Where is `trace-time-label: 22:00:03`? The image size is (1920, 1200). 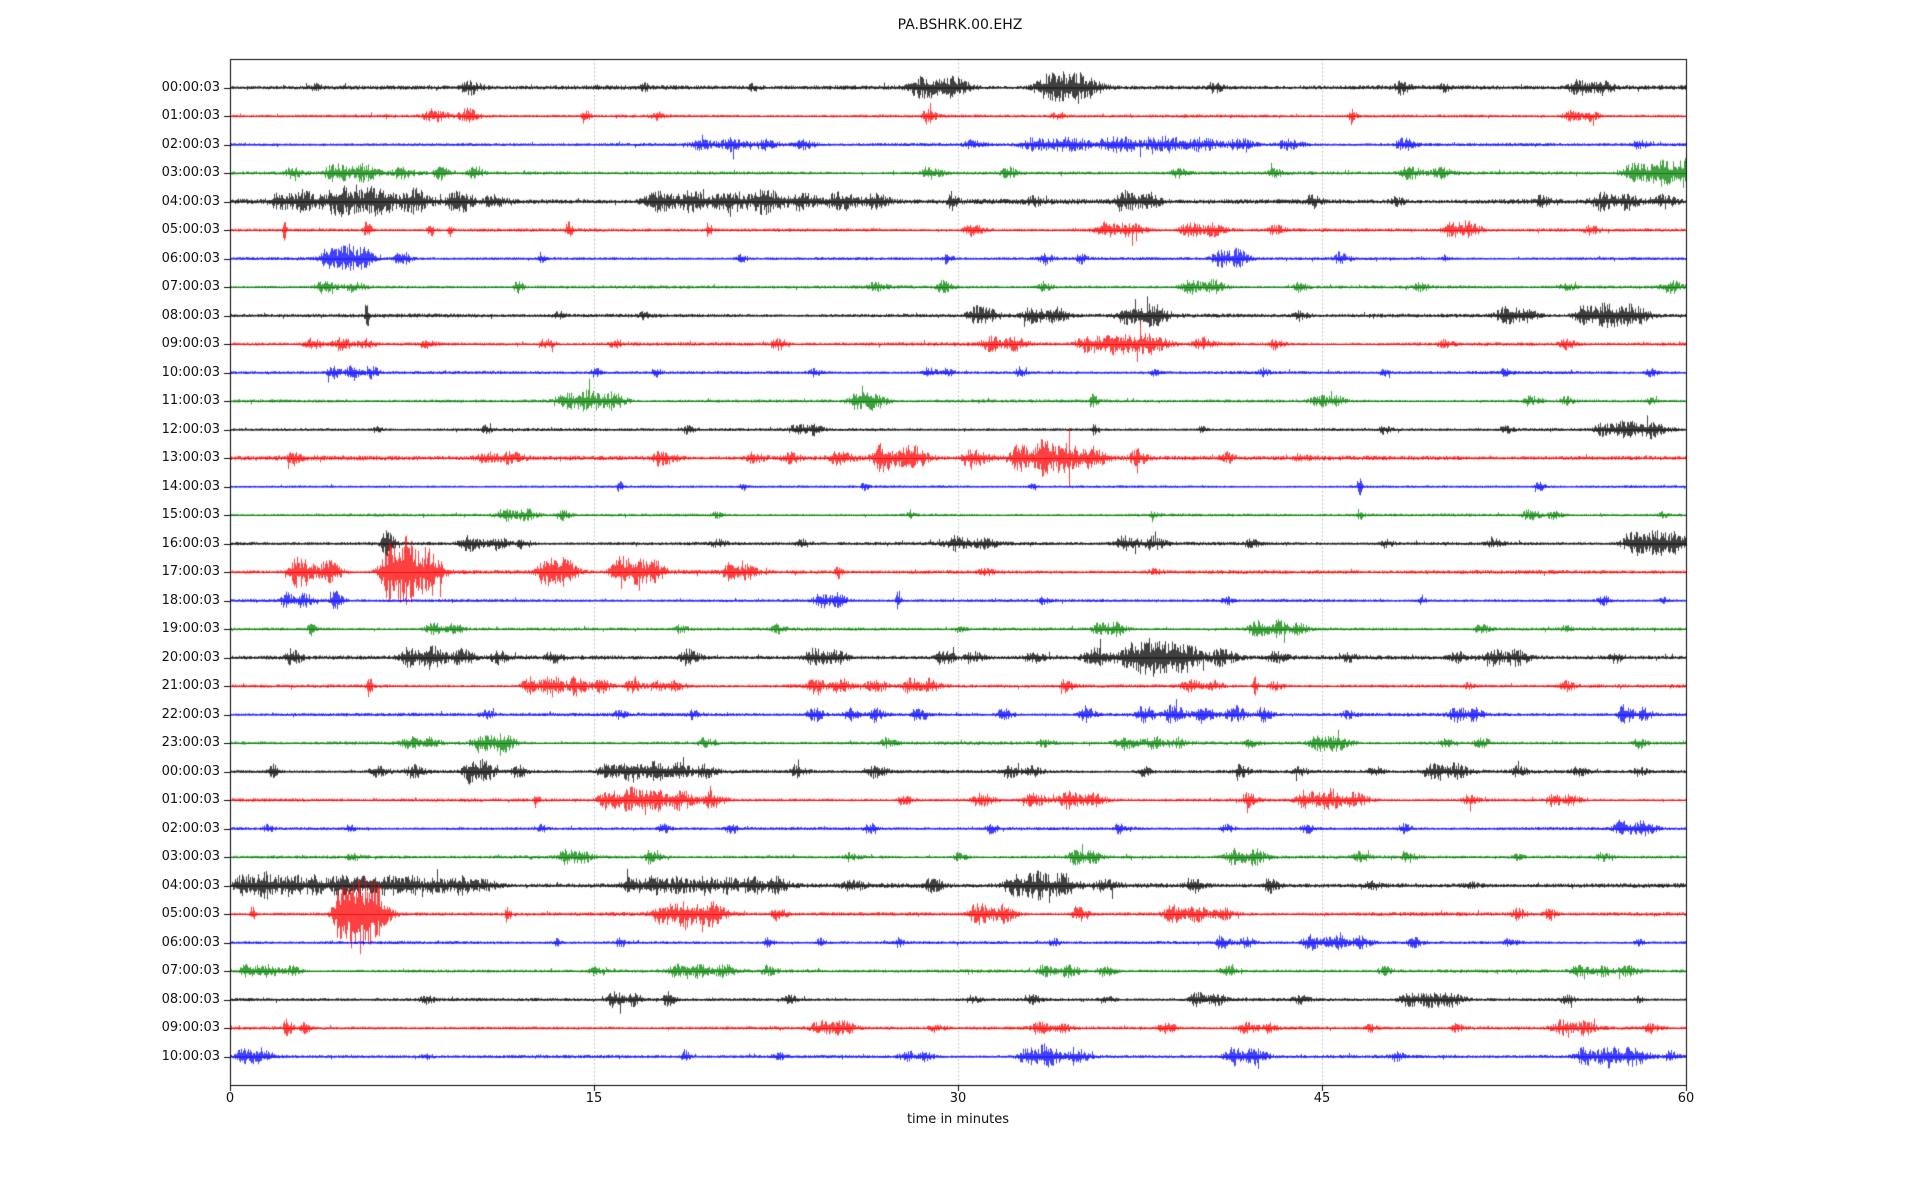
trace-time-label: 22:00:03 is located at coordinates (190, 714).